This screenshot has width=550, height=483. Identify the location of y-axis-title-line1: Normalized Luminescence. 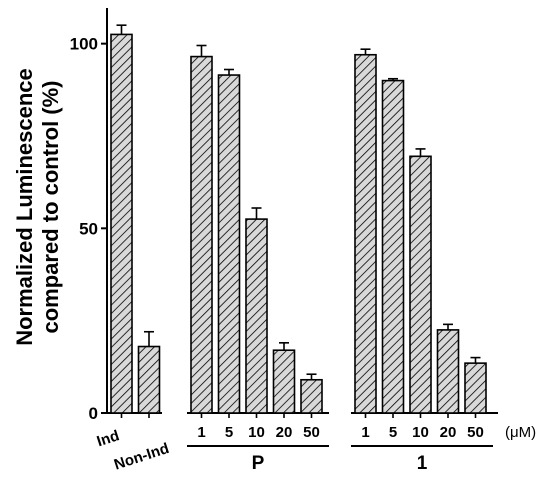
(24, 207).